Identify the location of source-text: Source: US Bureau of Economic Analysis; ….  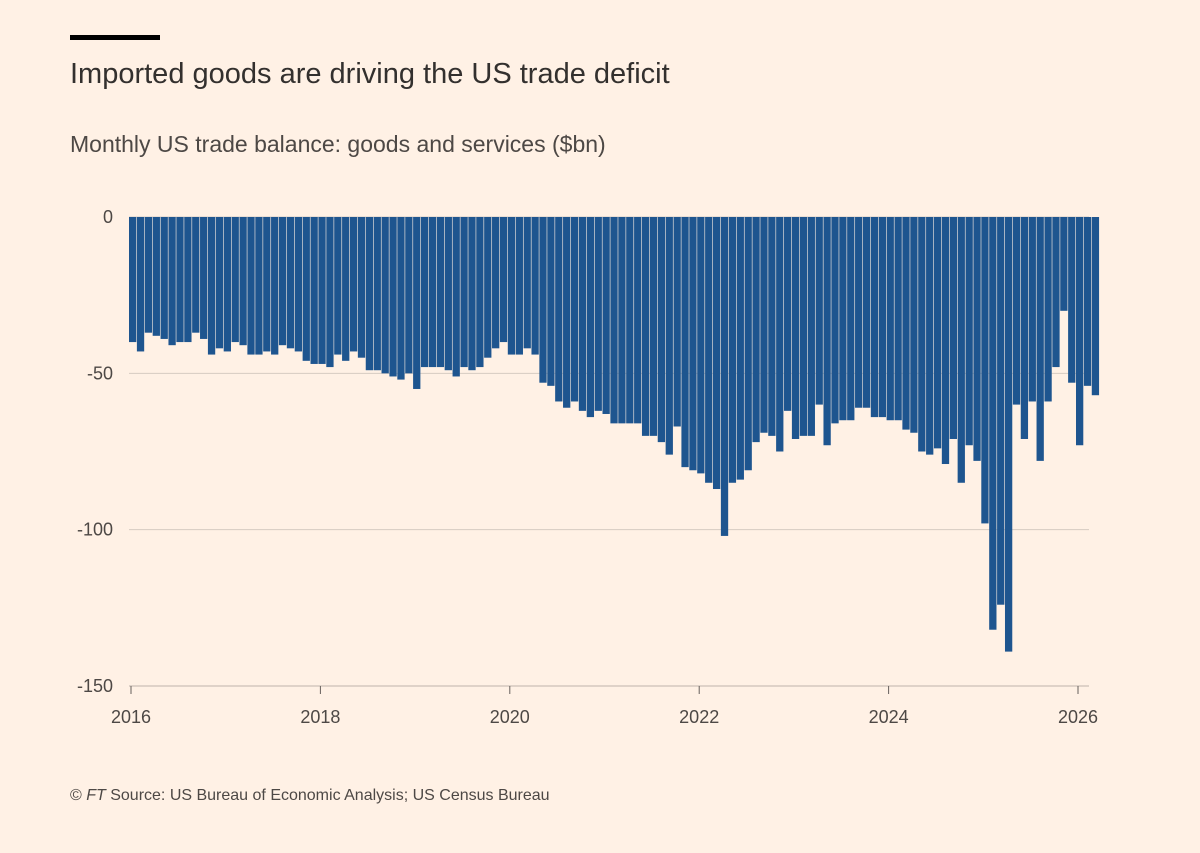
(327, 795).